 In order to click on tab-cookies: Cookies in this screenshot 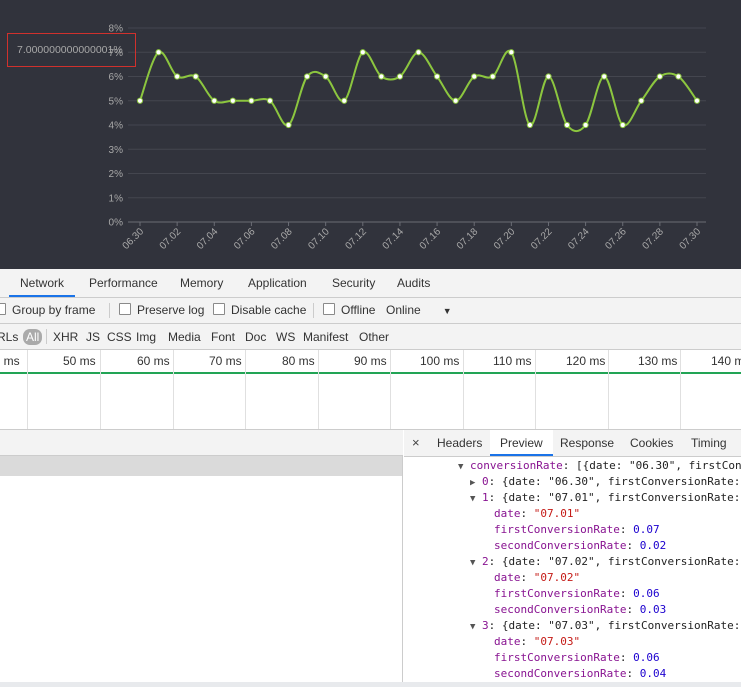, I will do `click(652, 443)`.